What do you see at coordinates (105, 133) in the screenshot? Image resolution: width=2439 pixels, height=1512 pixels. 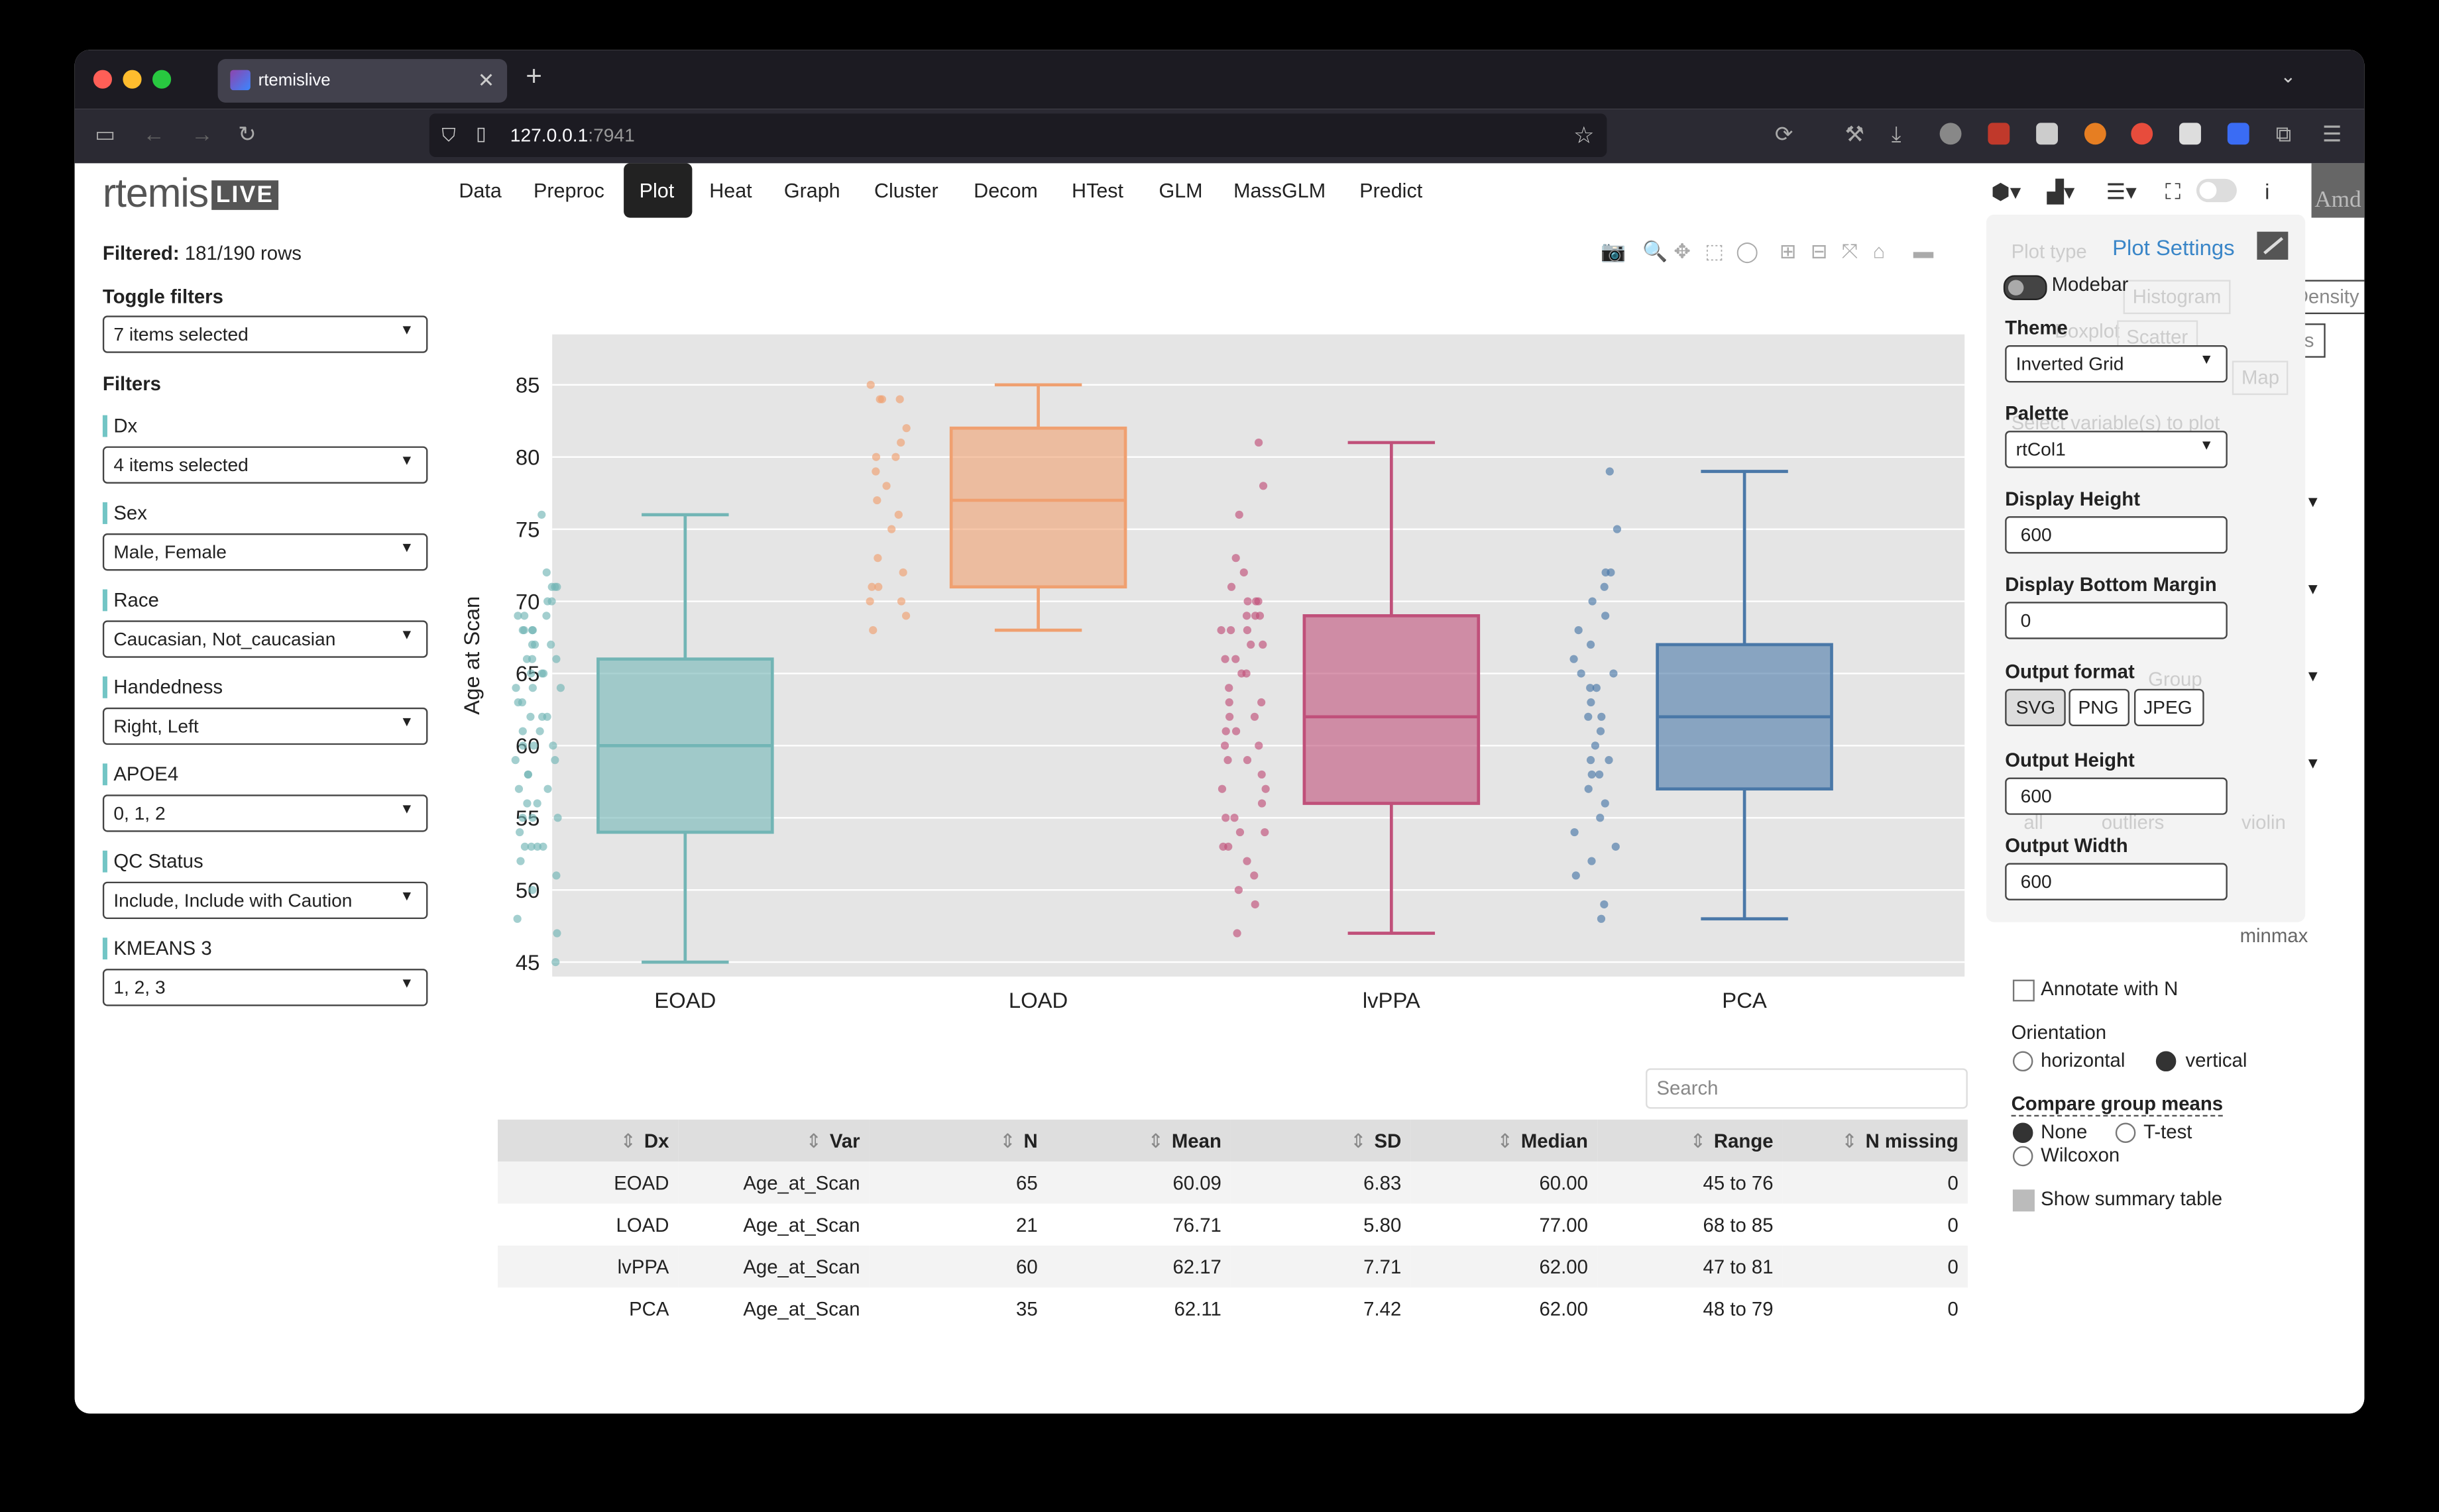 I see `sidebar-toggle-icon: ▭` at bounding box center [105, 133].